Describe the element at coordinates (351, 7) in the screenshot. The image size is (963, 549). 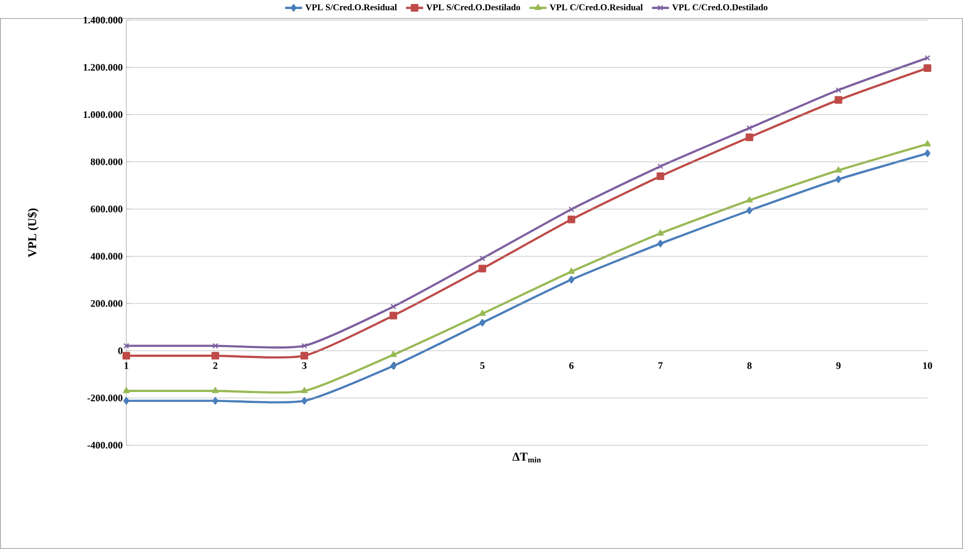
I see `legend-label: VPL S/Cred.O.Residual` at that location.